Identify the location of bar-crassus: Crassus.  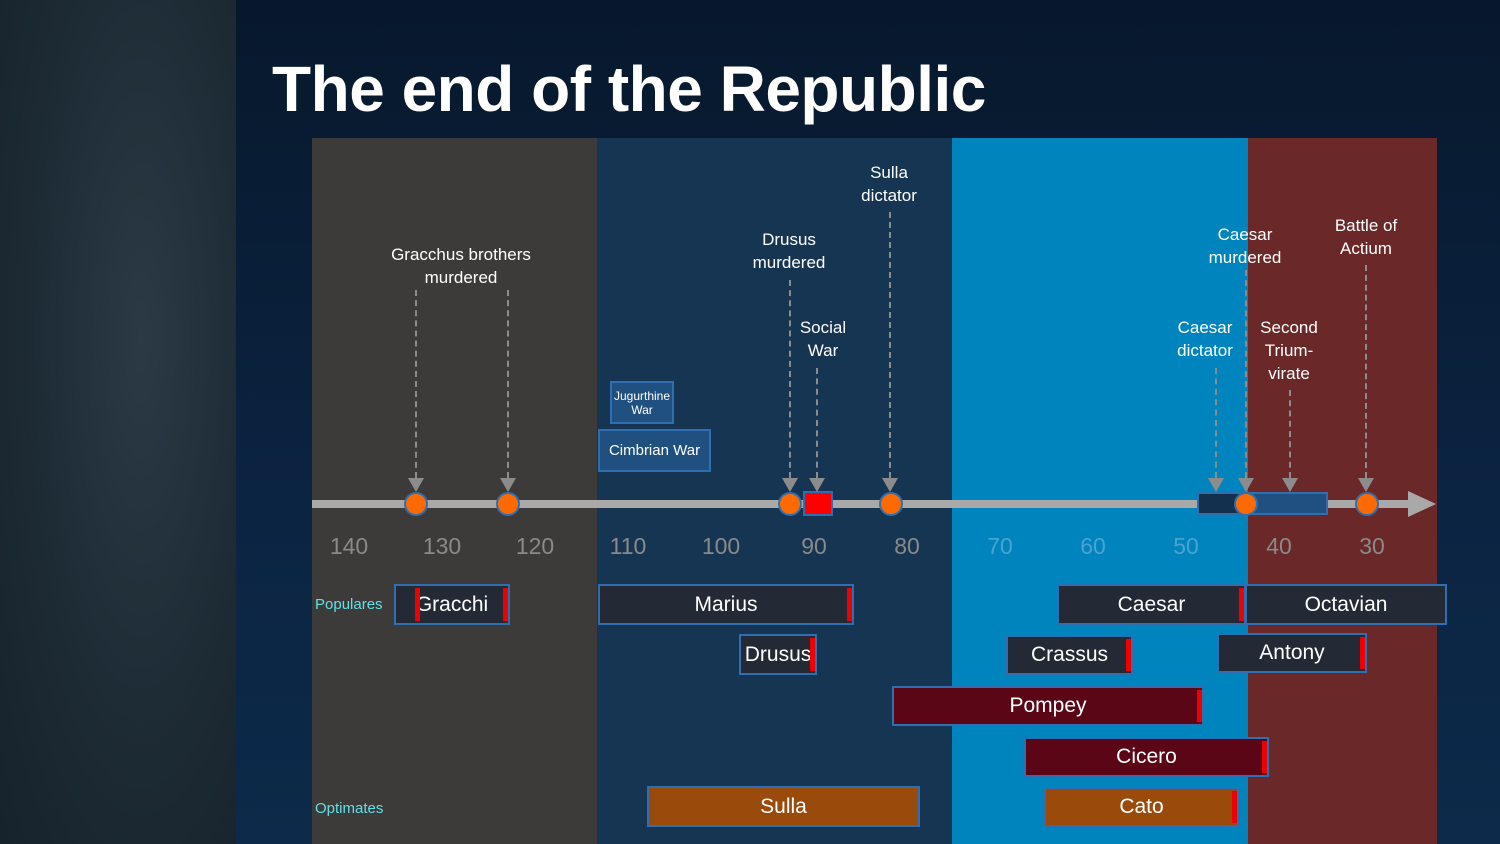
(1069, 655).